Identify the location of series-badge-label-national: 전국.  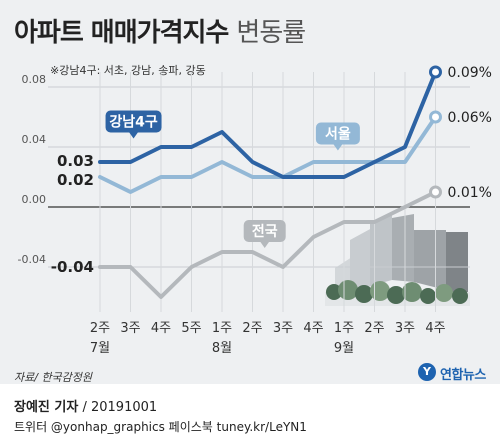
(265, 231).